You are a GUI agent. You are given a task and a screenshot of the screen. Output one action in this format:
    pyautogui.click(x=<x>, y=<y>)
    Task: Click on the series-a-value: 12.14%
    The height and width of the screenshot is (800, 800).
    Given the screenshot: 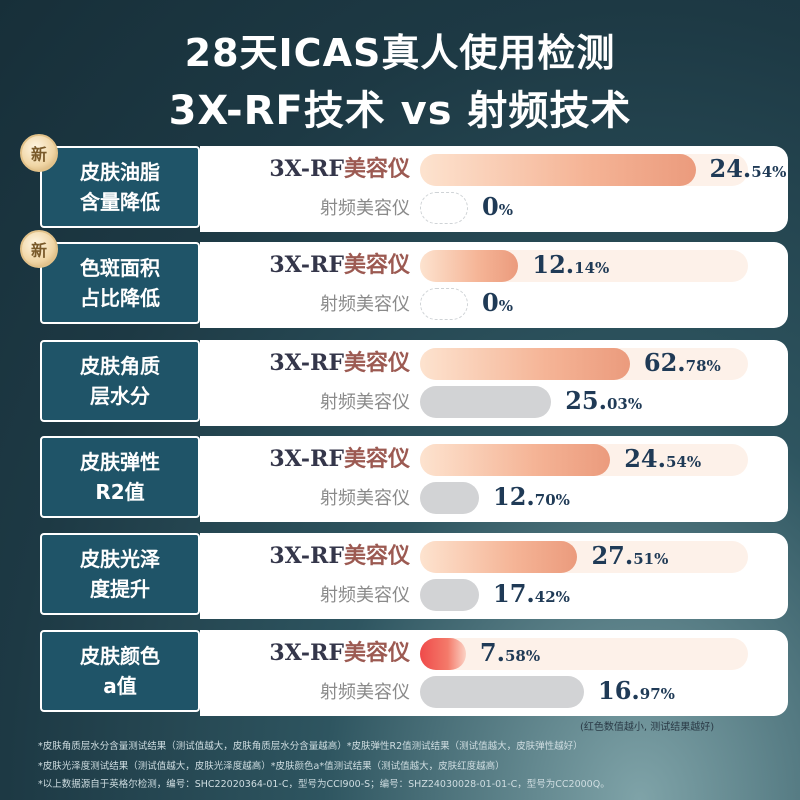 What is the action you would take?
    pyautogui.click(x=570, y=264)
    